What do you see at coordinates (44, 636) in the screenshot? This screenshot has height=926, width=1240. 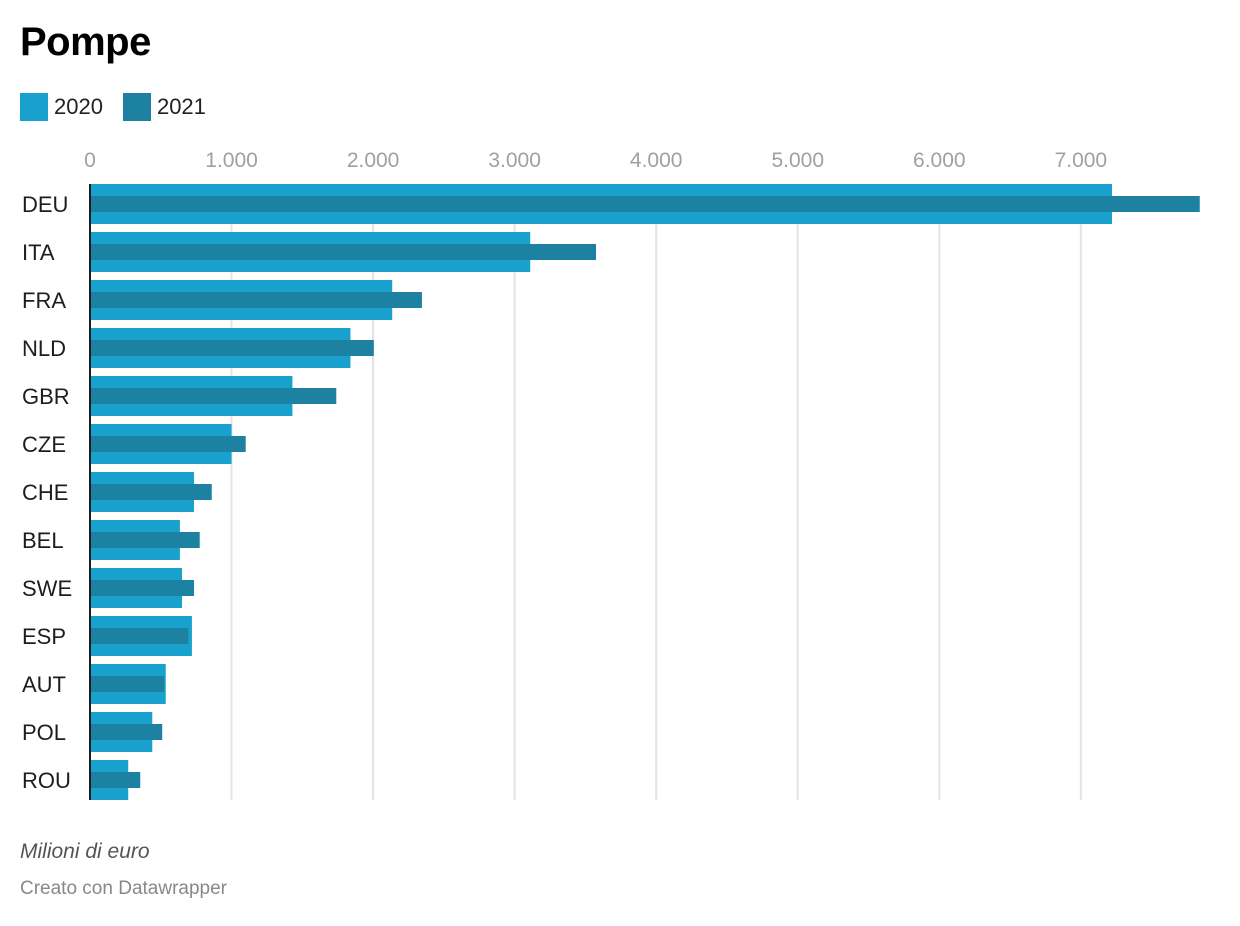 I see `category-label: ESP` at bounding box center [44, 636].